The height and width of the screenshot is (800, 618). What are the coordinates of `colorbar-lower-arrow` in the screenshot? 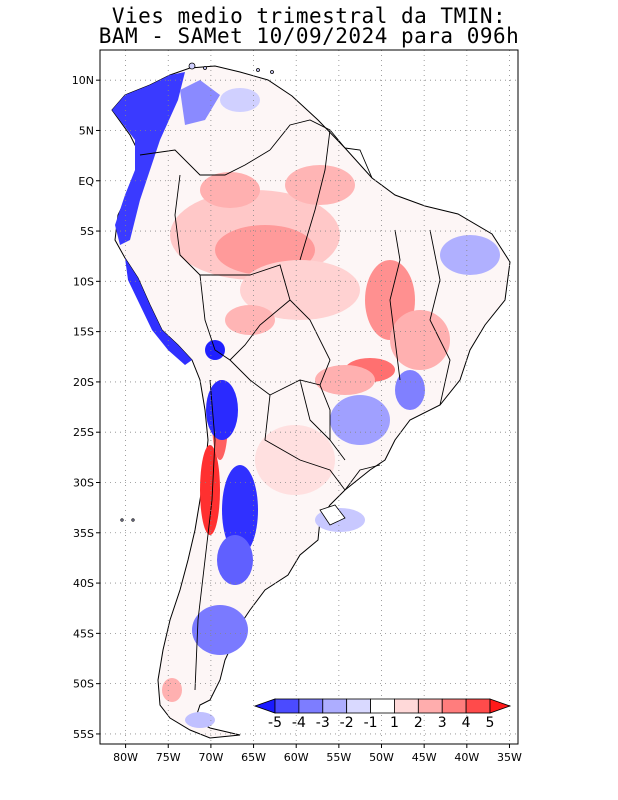 It's located at (264, 706).